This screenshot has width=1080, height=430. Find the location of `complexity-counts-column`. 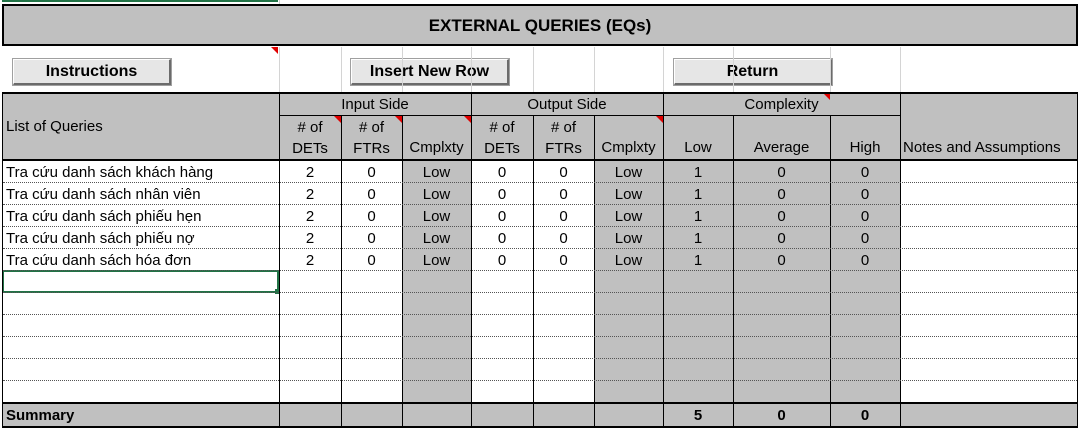

complexity-counts-column is located at coordinates (781, 281).